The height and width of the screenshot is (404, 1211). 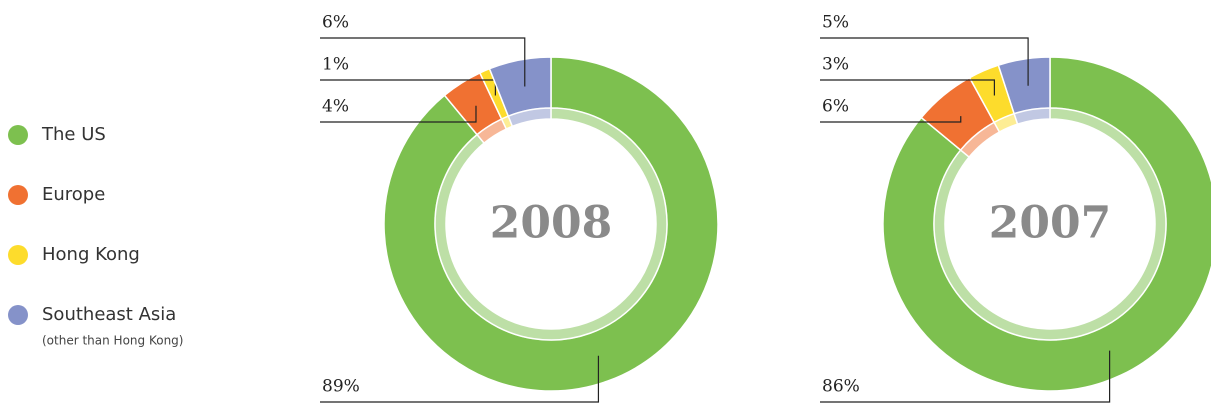 What do you see at coordinates (73, 194) in the screenshot?
I see `legend-label: Europe` at bounding box center [73, 194].